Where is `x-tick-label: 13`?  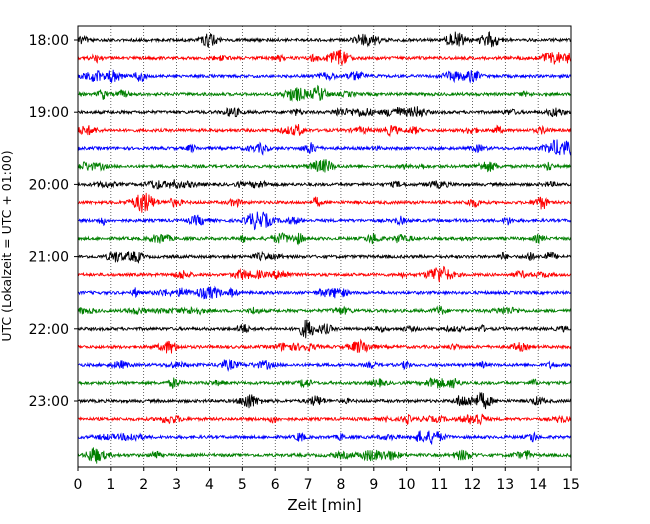
x-tick-label: 13 is located at coordinates (505, 485).